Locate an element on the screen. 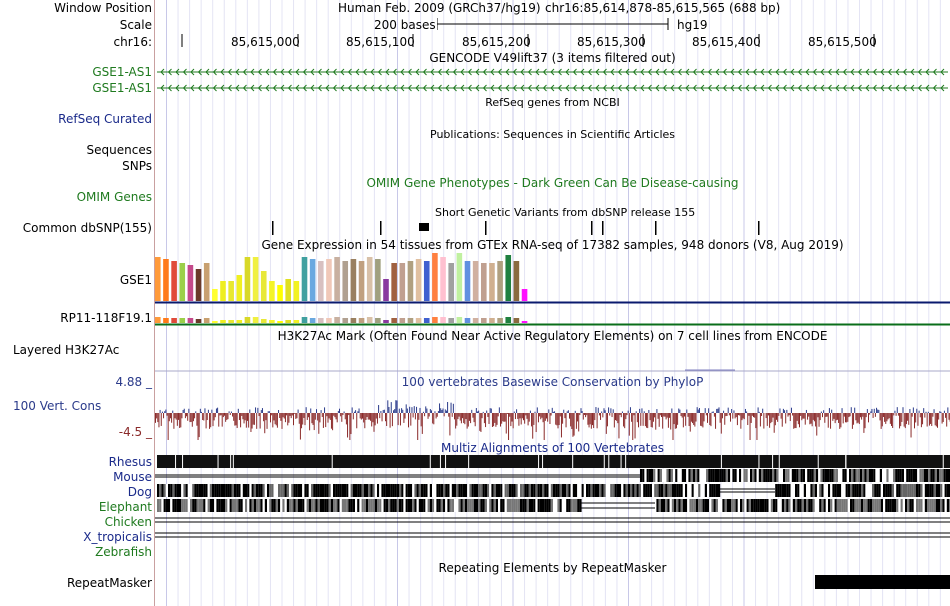 The width and height of the screenshot is (950, 606). repeatmasker-elements is located at coordinates (552, 582).